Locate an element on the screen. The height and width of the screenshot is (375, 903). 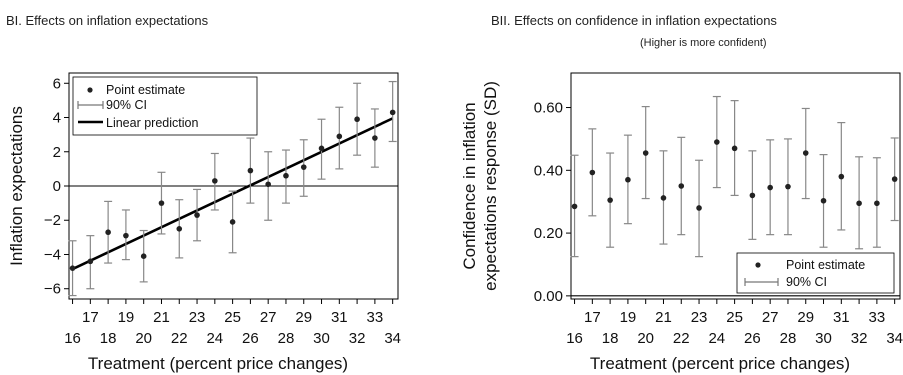
panel-a-xtick-label-top: 31 is located at coordinates (339, 317).